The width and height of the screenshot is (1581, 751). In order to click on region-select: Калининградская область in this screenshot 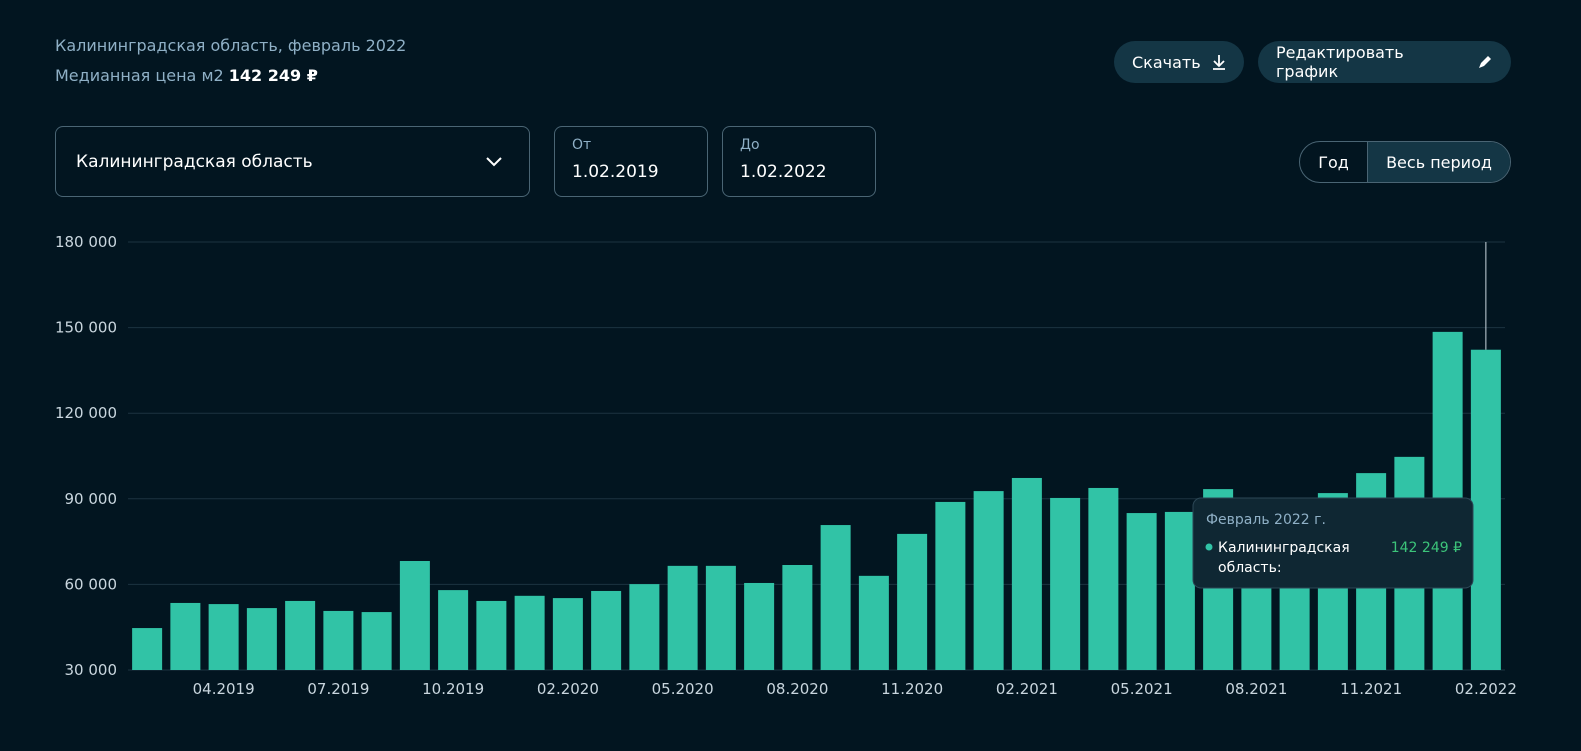, I will do `click(292, 161)`.